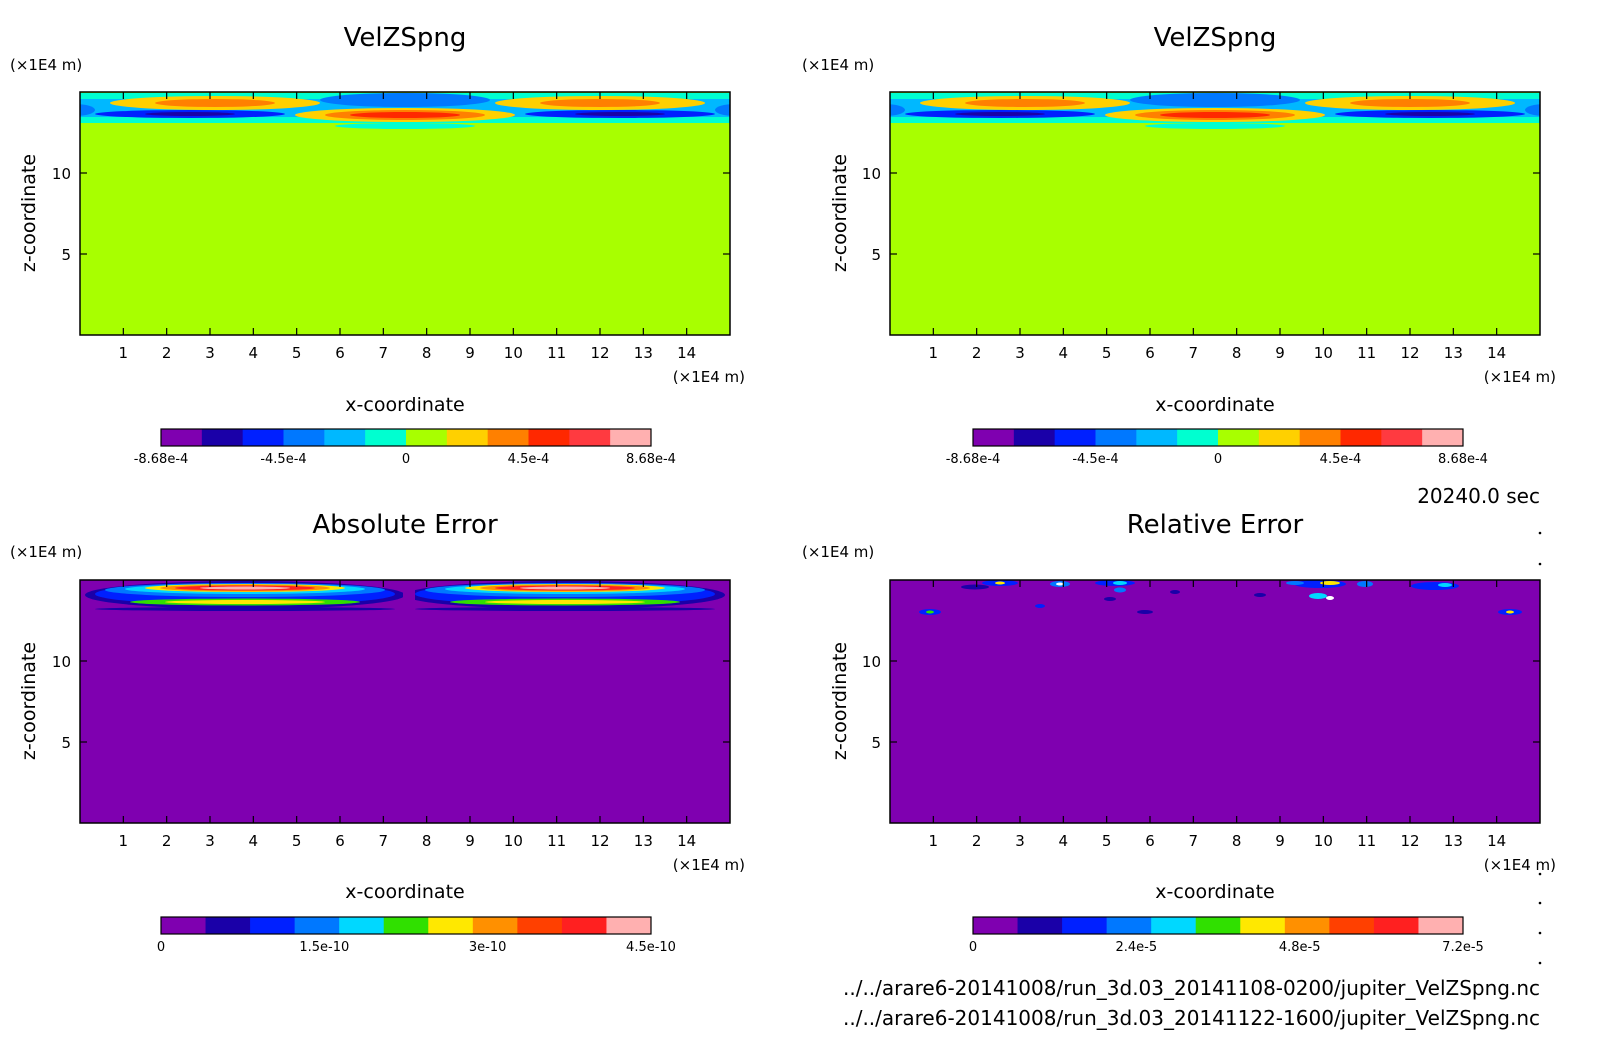  What do you see at coordinates (29, 701) in the screenshot?
I see `y-axis-label: z-coordinate` at bounding box center [29, 701].